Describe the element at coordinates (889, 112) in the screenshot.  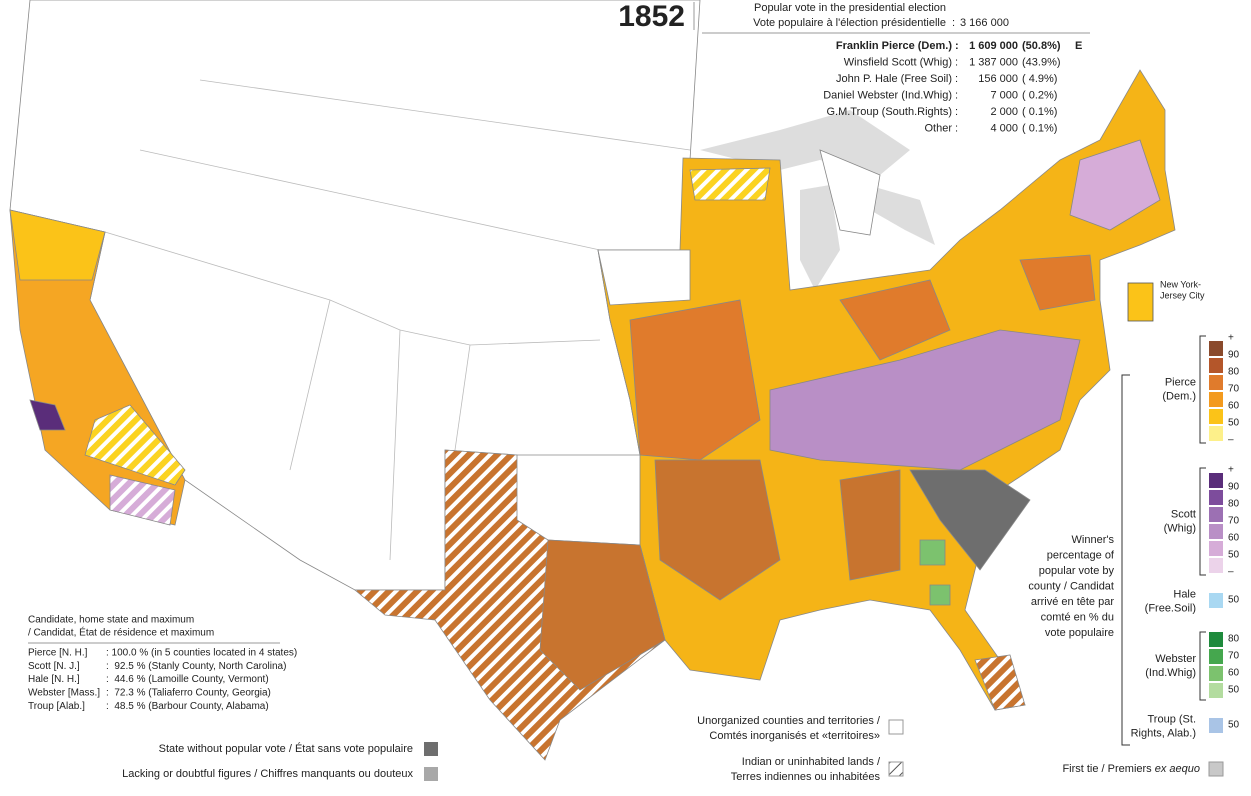
I see `candidate-name: G.M.Troup (South.Rights)` at that location.